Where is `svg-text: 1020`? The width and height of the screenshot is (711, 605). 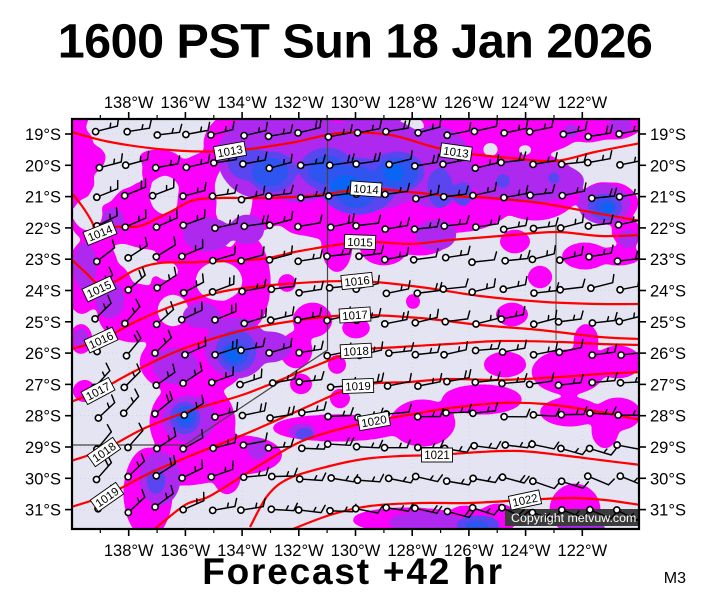
svg-text: 1020 is located at coordinates (374, 422).